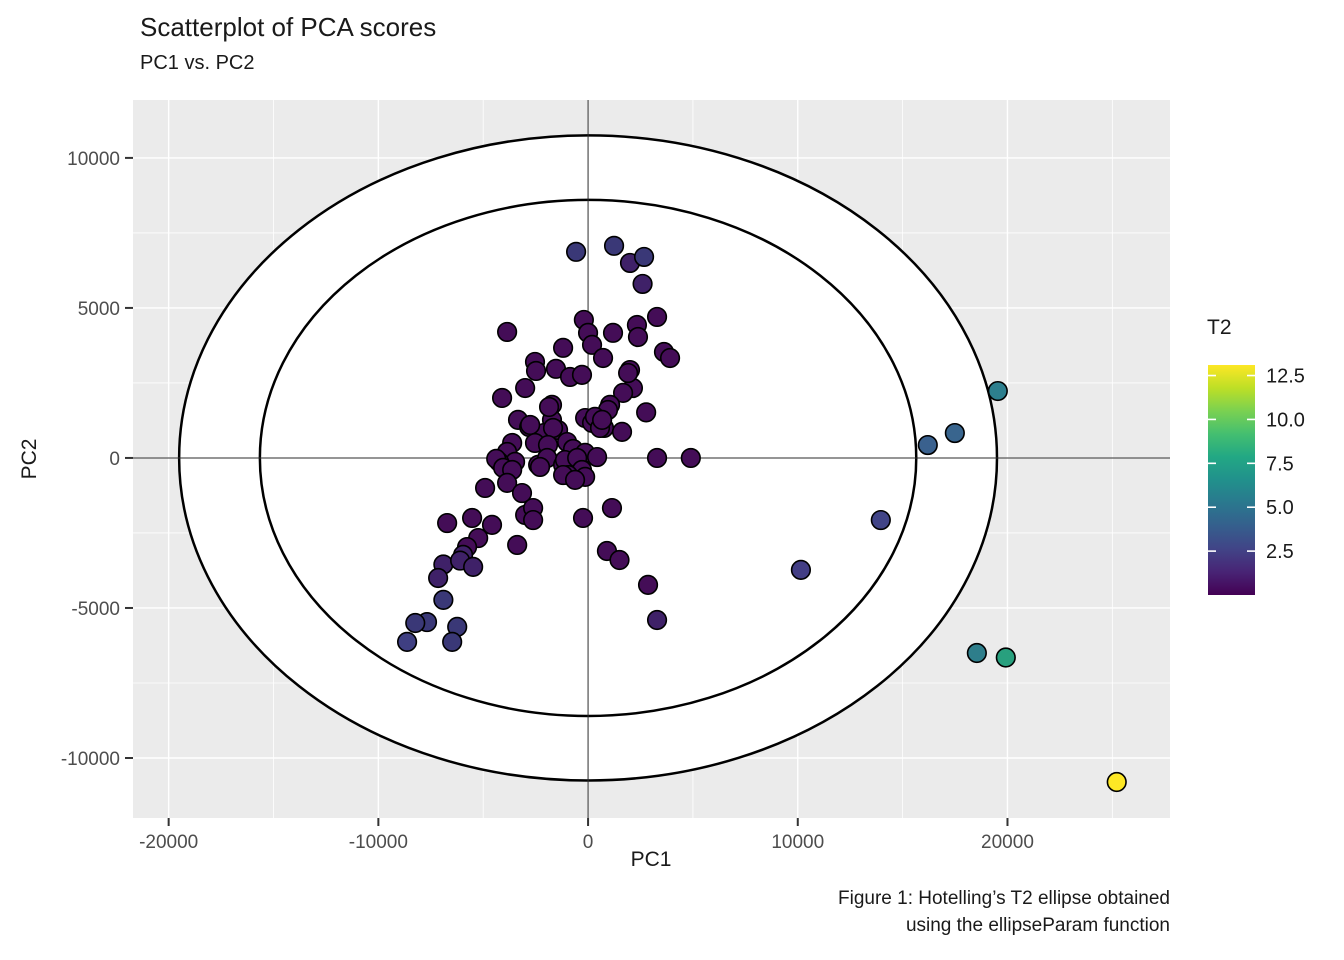 Image resolution: width=1344 pixels, height=960 pixels. What do you see at coordinates (93, 159) in the screenshot?
I see `y-tick-label: 10000` at bounding box center [93, 159].